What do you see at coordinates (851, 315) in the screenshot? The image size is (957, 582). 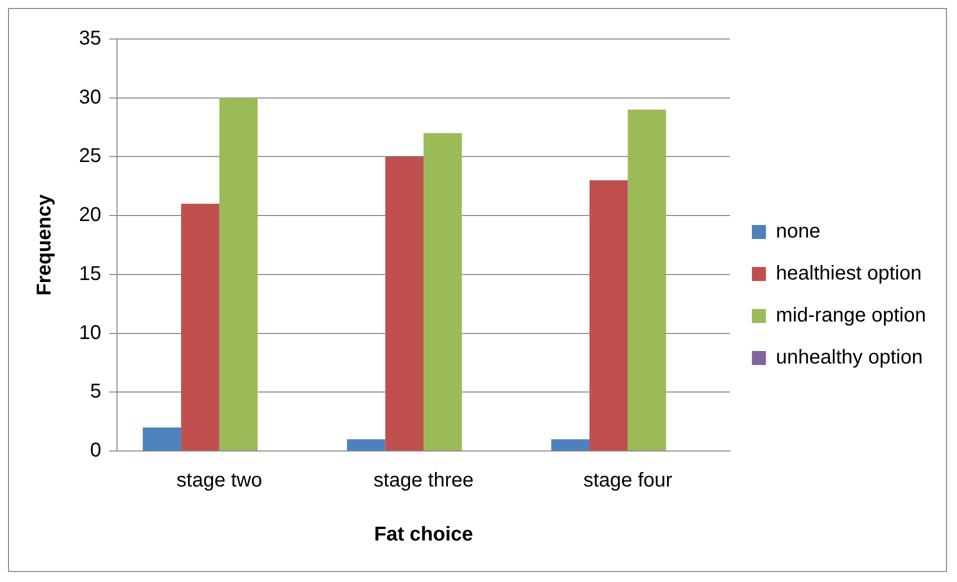 I see `legend-label: mid-range option` at bounding box center [851, 315].